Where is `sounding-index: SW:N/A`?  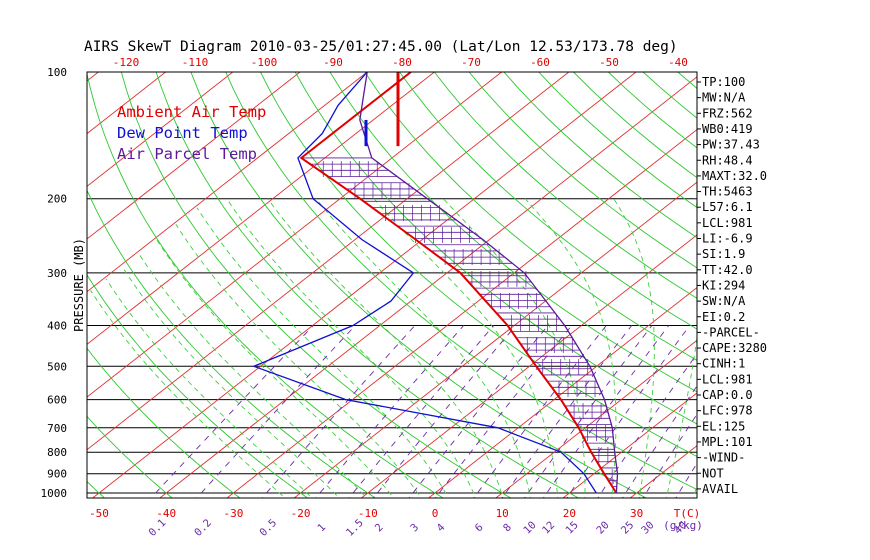 sounding-index: SW:N/A is located at coordinates (724, 301).